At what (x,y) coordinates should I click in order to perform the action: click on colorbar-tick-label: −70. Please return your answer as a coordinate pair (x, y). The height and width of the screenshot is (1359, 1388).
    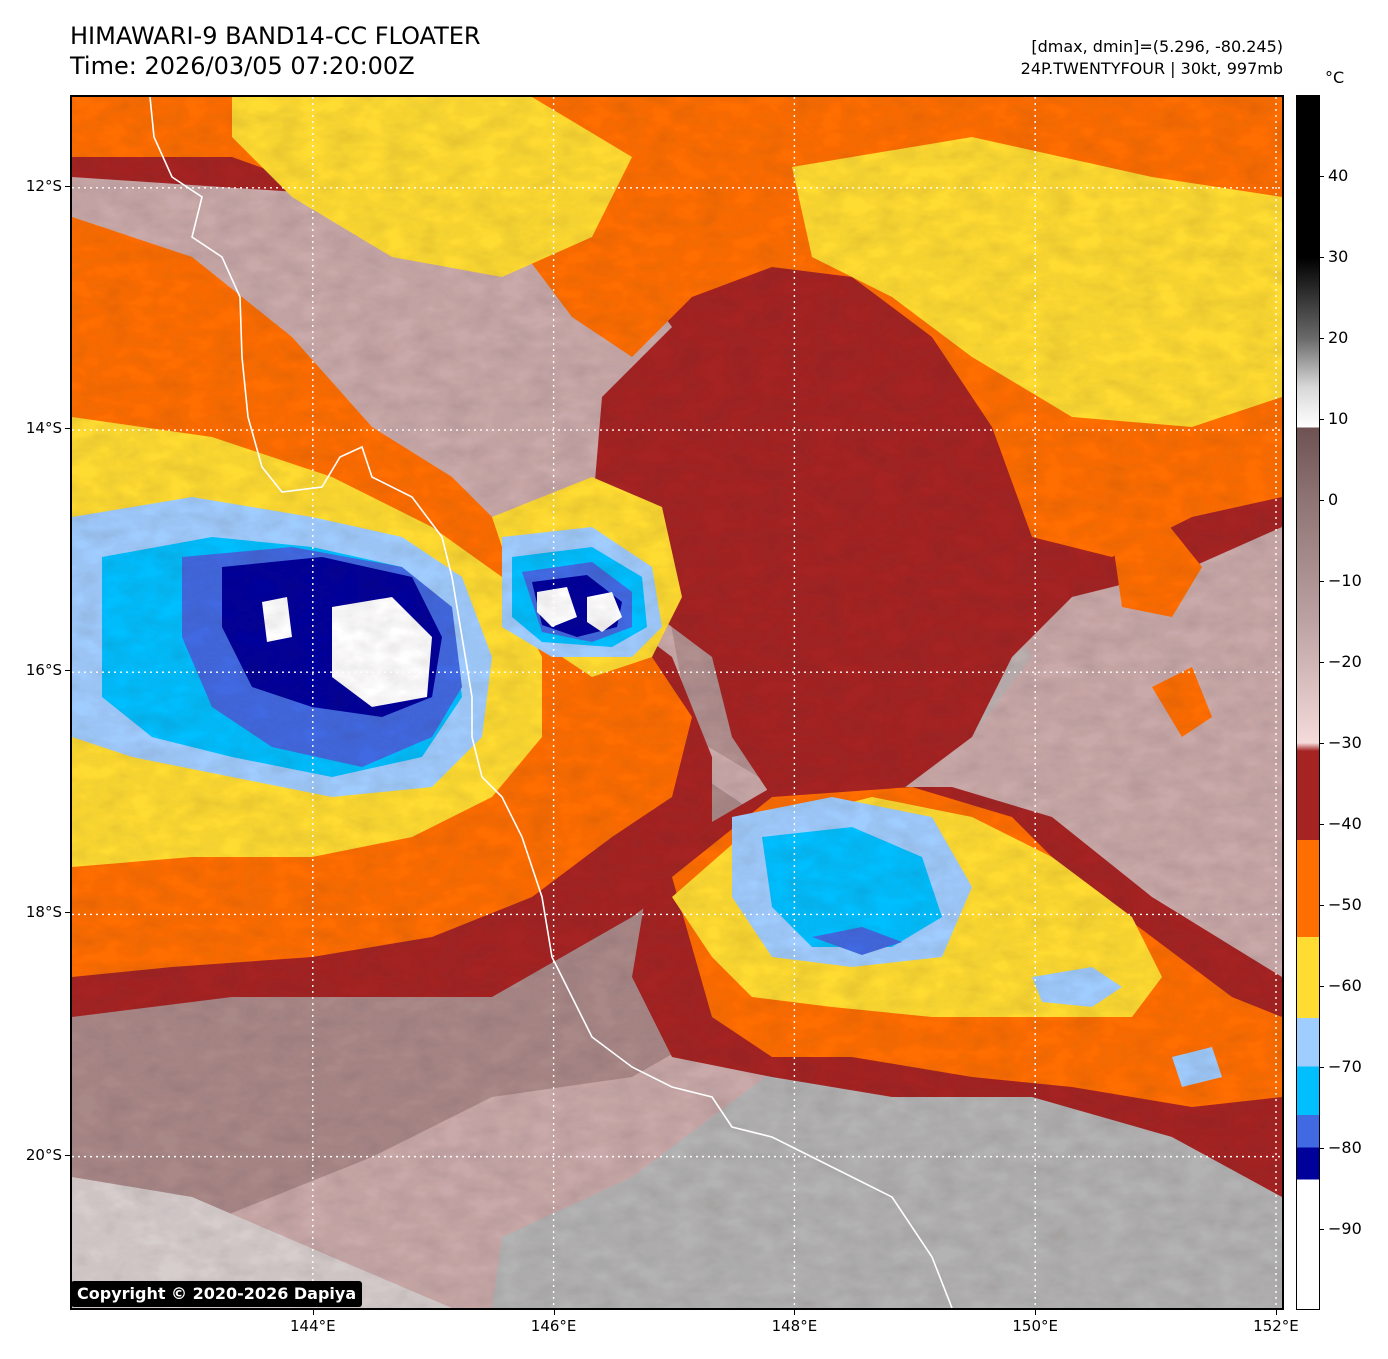
    Looking at the image, I should click on (1345, 1066).